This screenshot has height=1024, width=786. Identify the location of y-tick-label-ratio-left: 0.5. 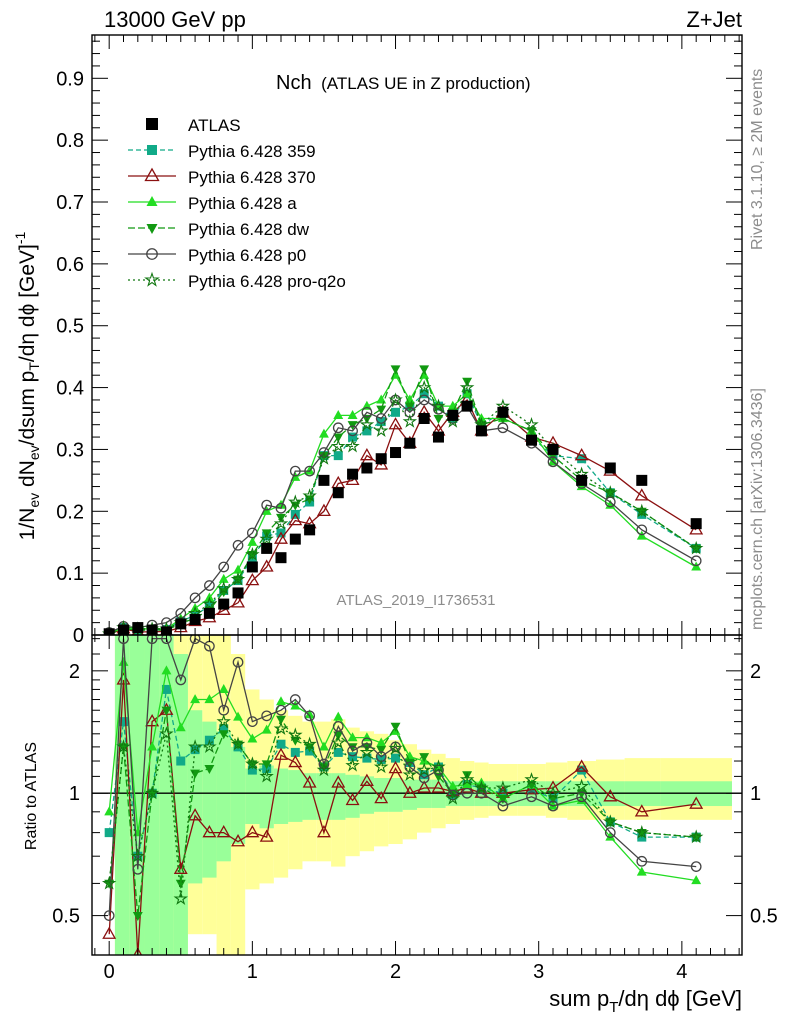
(66, 917).